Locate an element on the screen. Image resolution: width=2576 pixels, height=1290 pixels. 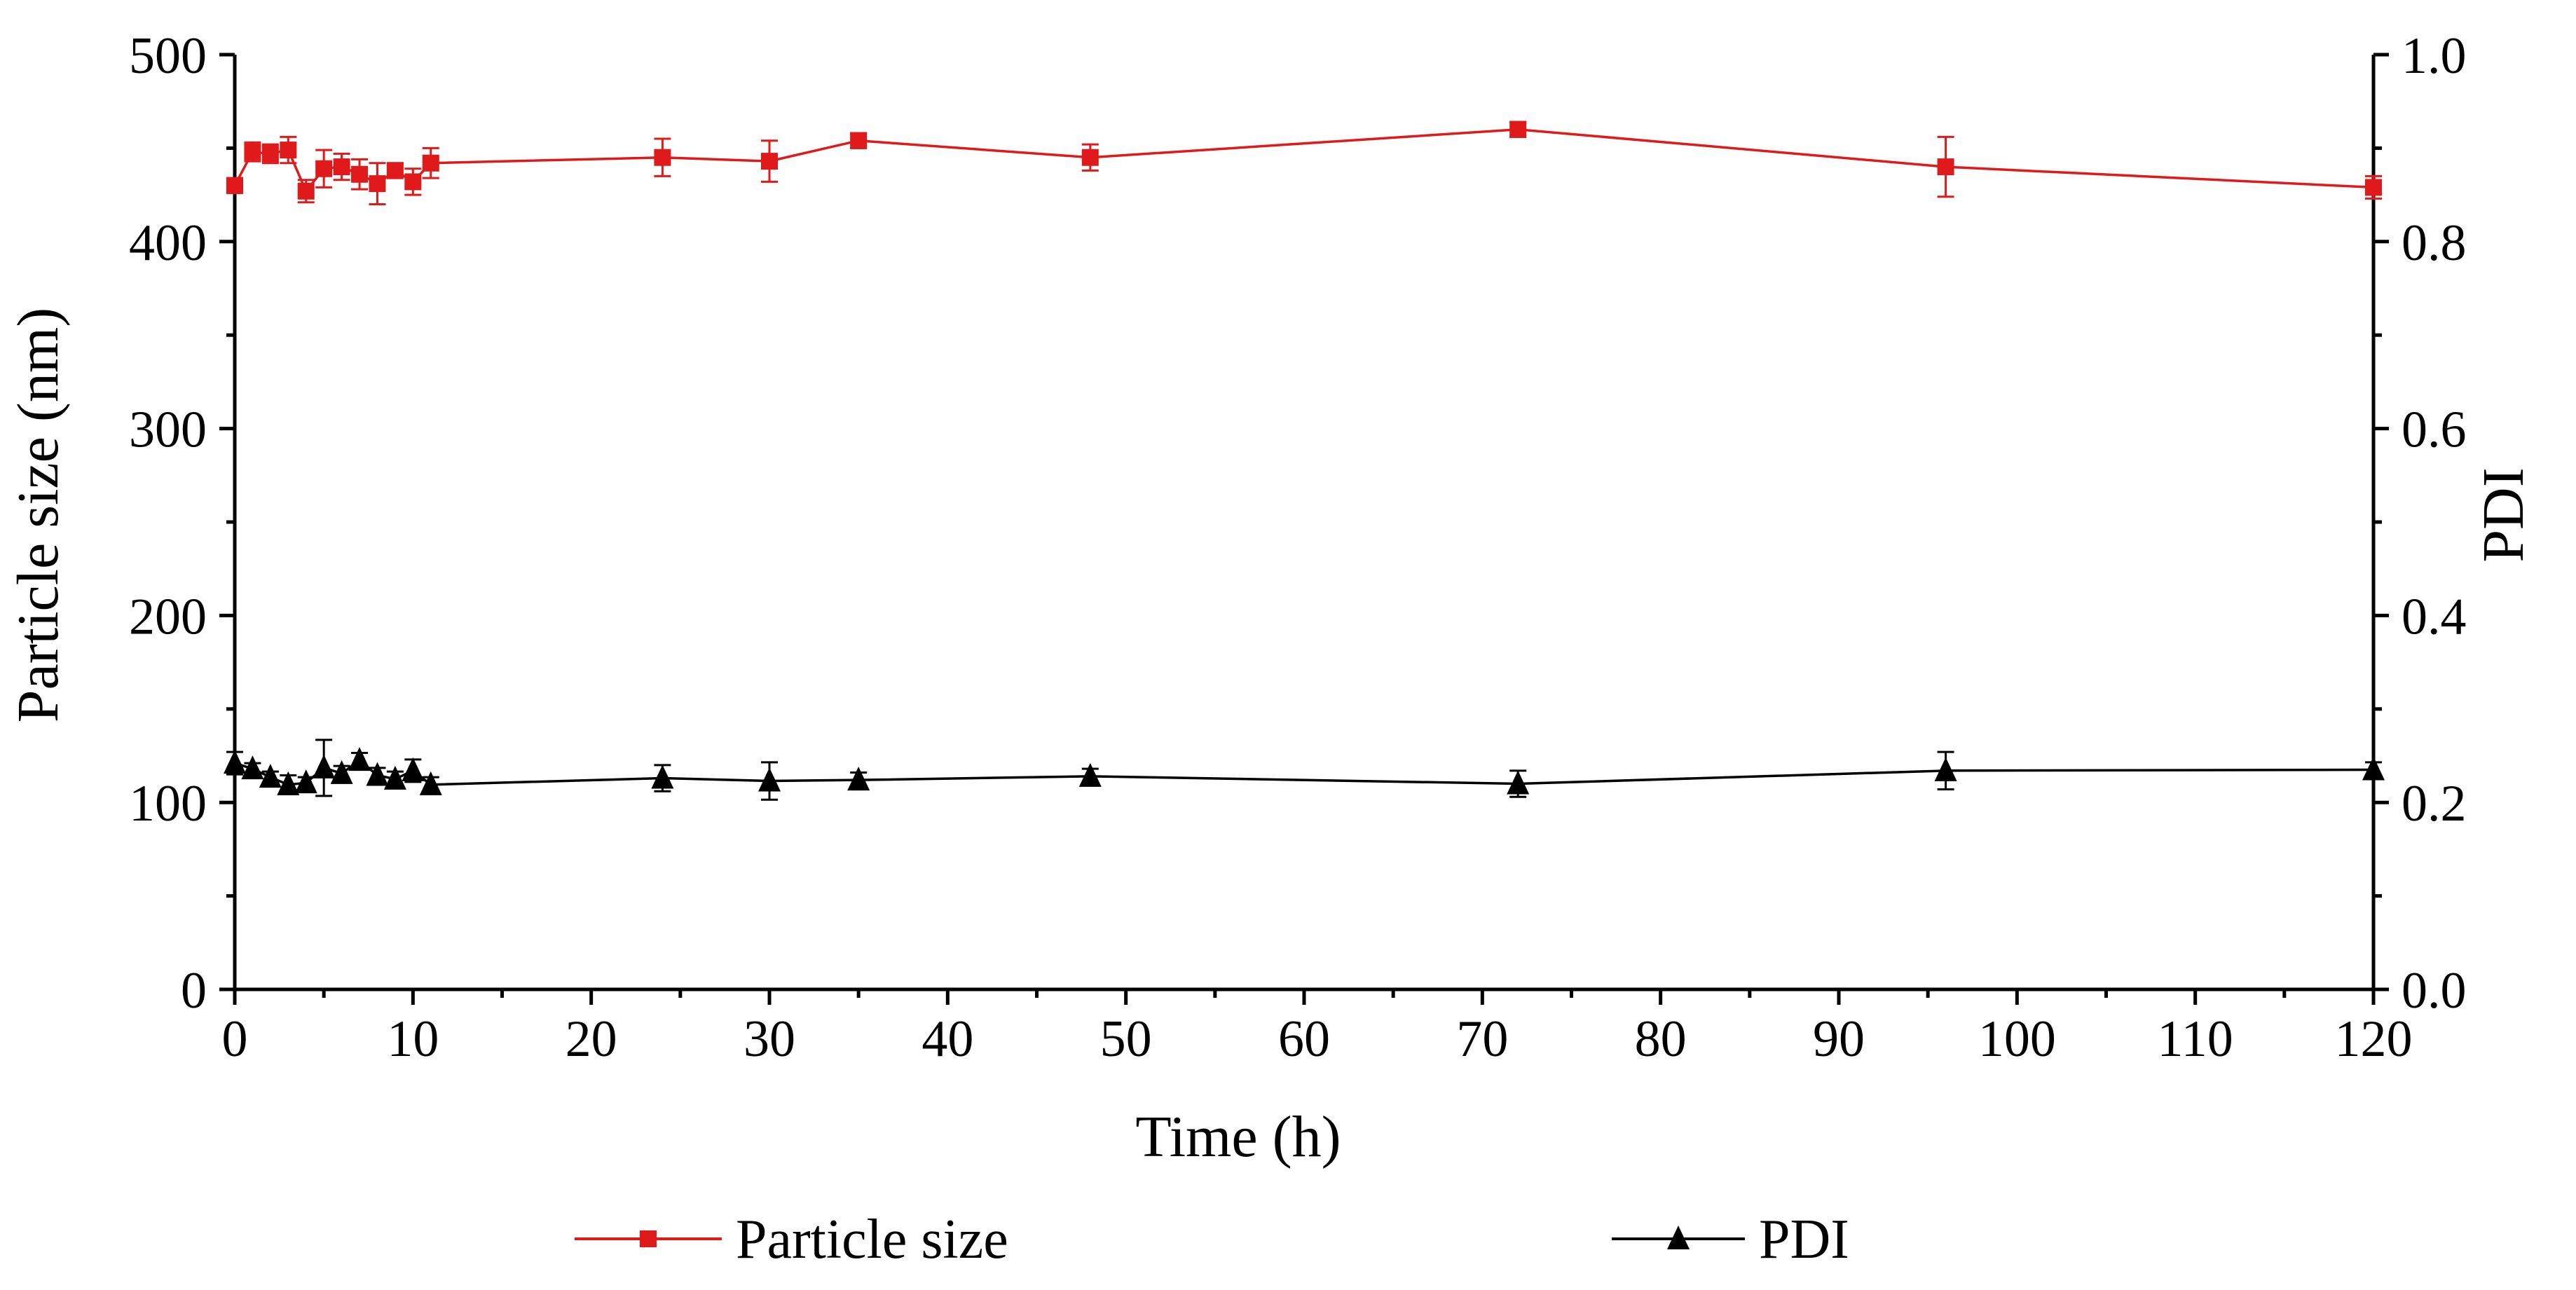
x-axis-title: Time (h) is located at coordinates (1238, 1136).